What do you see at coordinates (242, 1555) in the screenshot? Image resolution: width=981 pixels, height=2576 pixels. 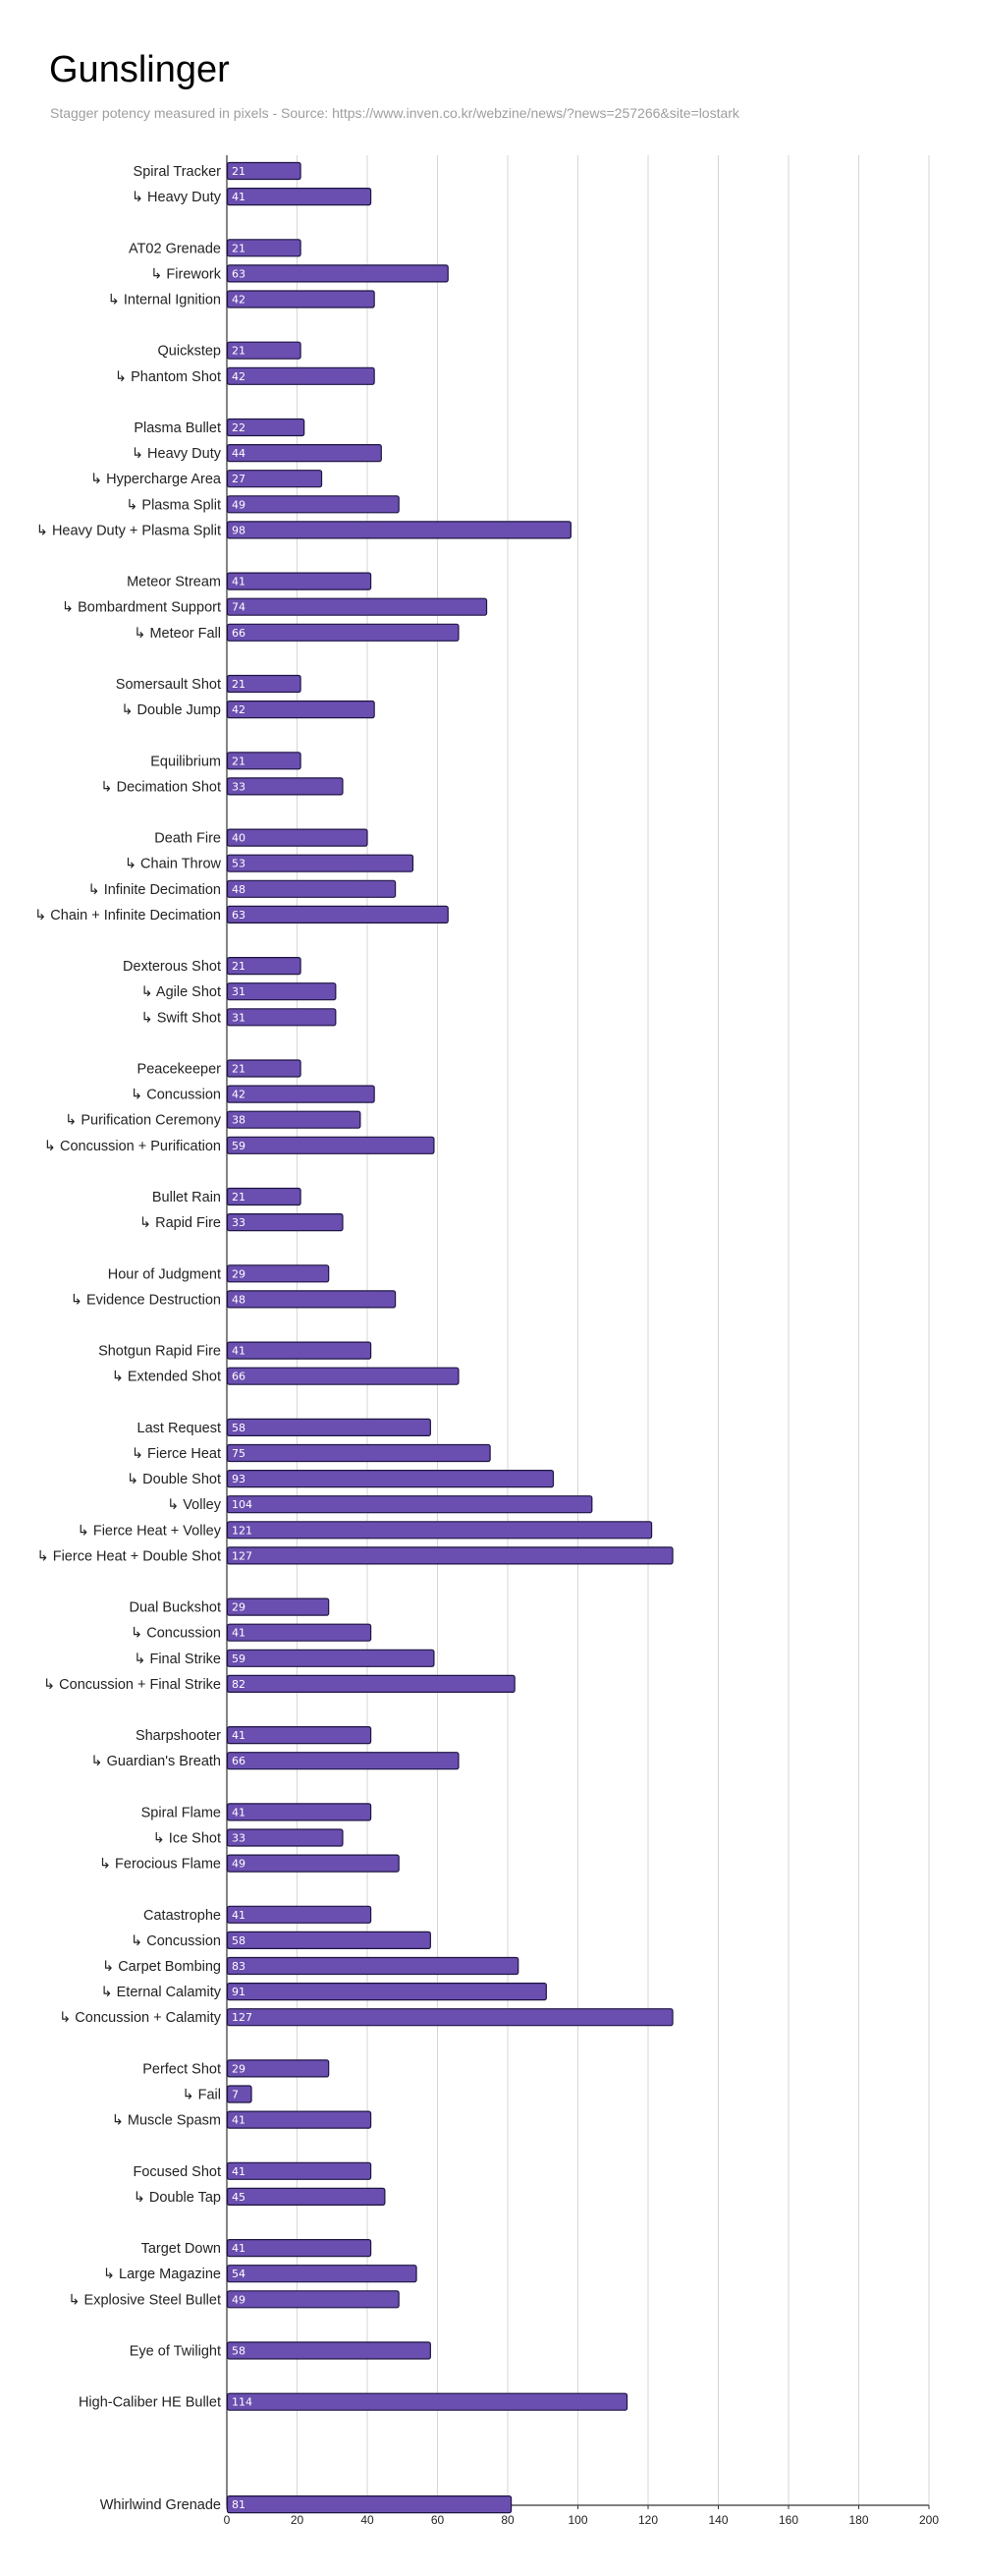 I see `bar-value-label: 127` at bounding box center [242, 1555].